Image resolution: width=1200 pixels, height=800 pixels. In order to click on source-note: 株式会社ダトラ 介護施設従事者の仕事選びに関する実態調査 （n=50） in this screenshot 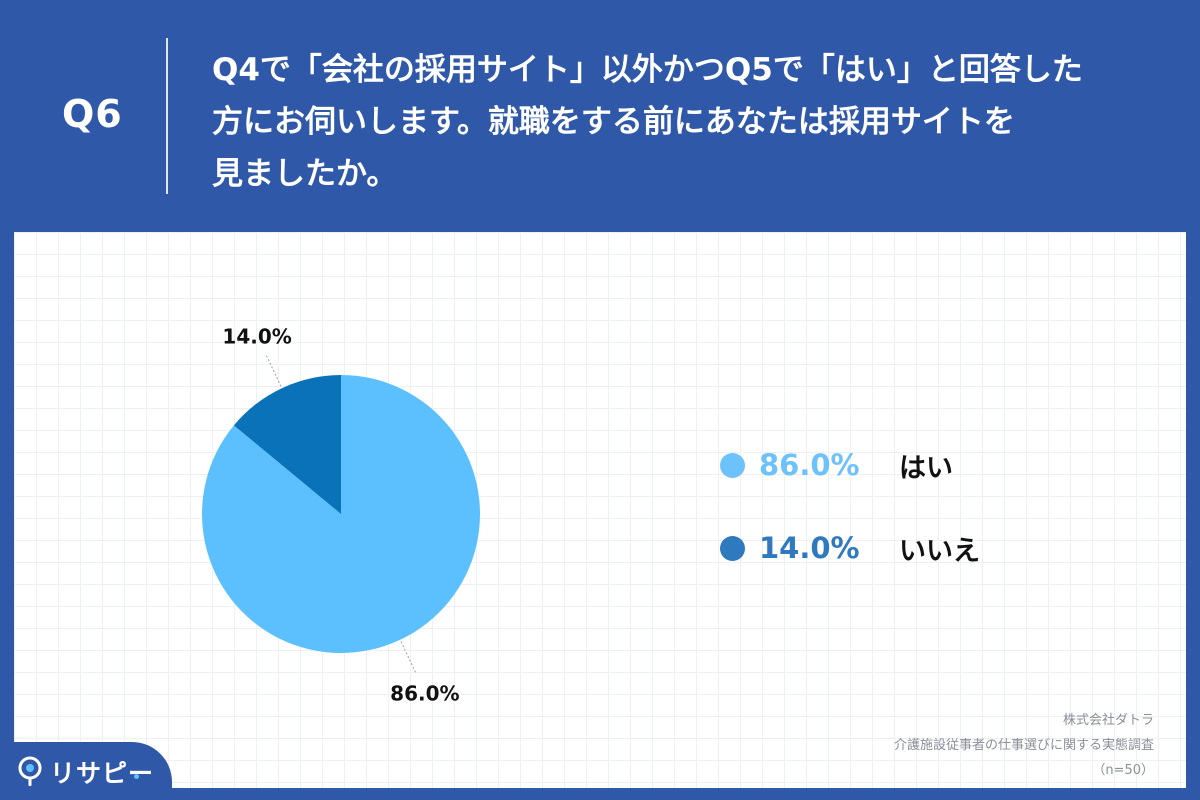, I will do `click(1024, 745)`.